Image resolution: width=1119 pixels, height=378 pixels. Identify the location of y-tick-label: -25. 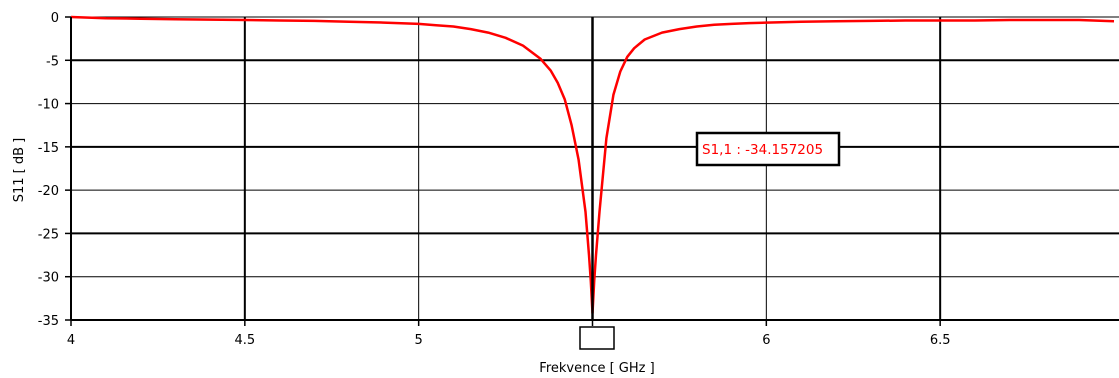
(48, 234).